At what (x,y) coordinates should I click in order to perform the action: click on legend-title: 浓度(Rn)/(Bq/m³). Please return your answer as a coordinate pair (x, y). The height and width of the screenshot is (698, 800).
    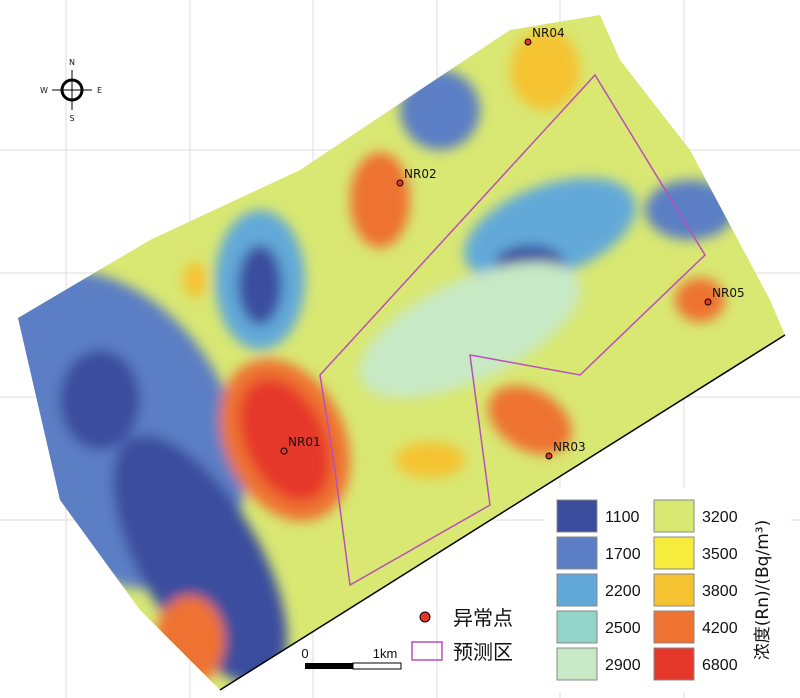
    Looking at the image, I should click on (763, 590).